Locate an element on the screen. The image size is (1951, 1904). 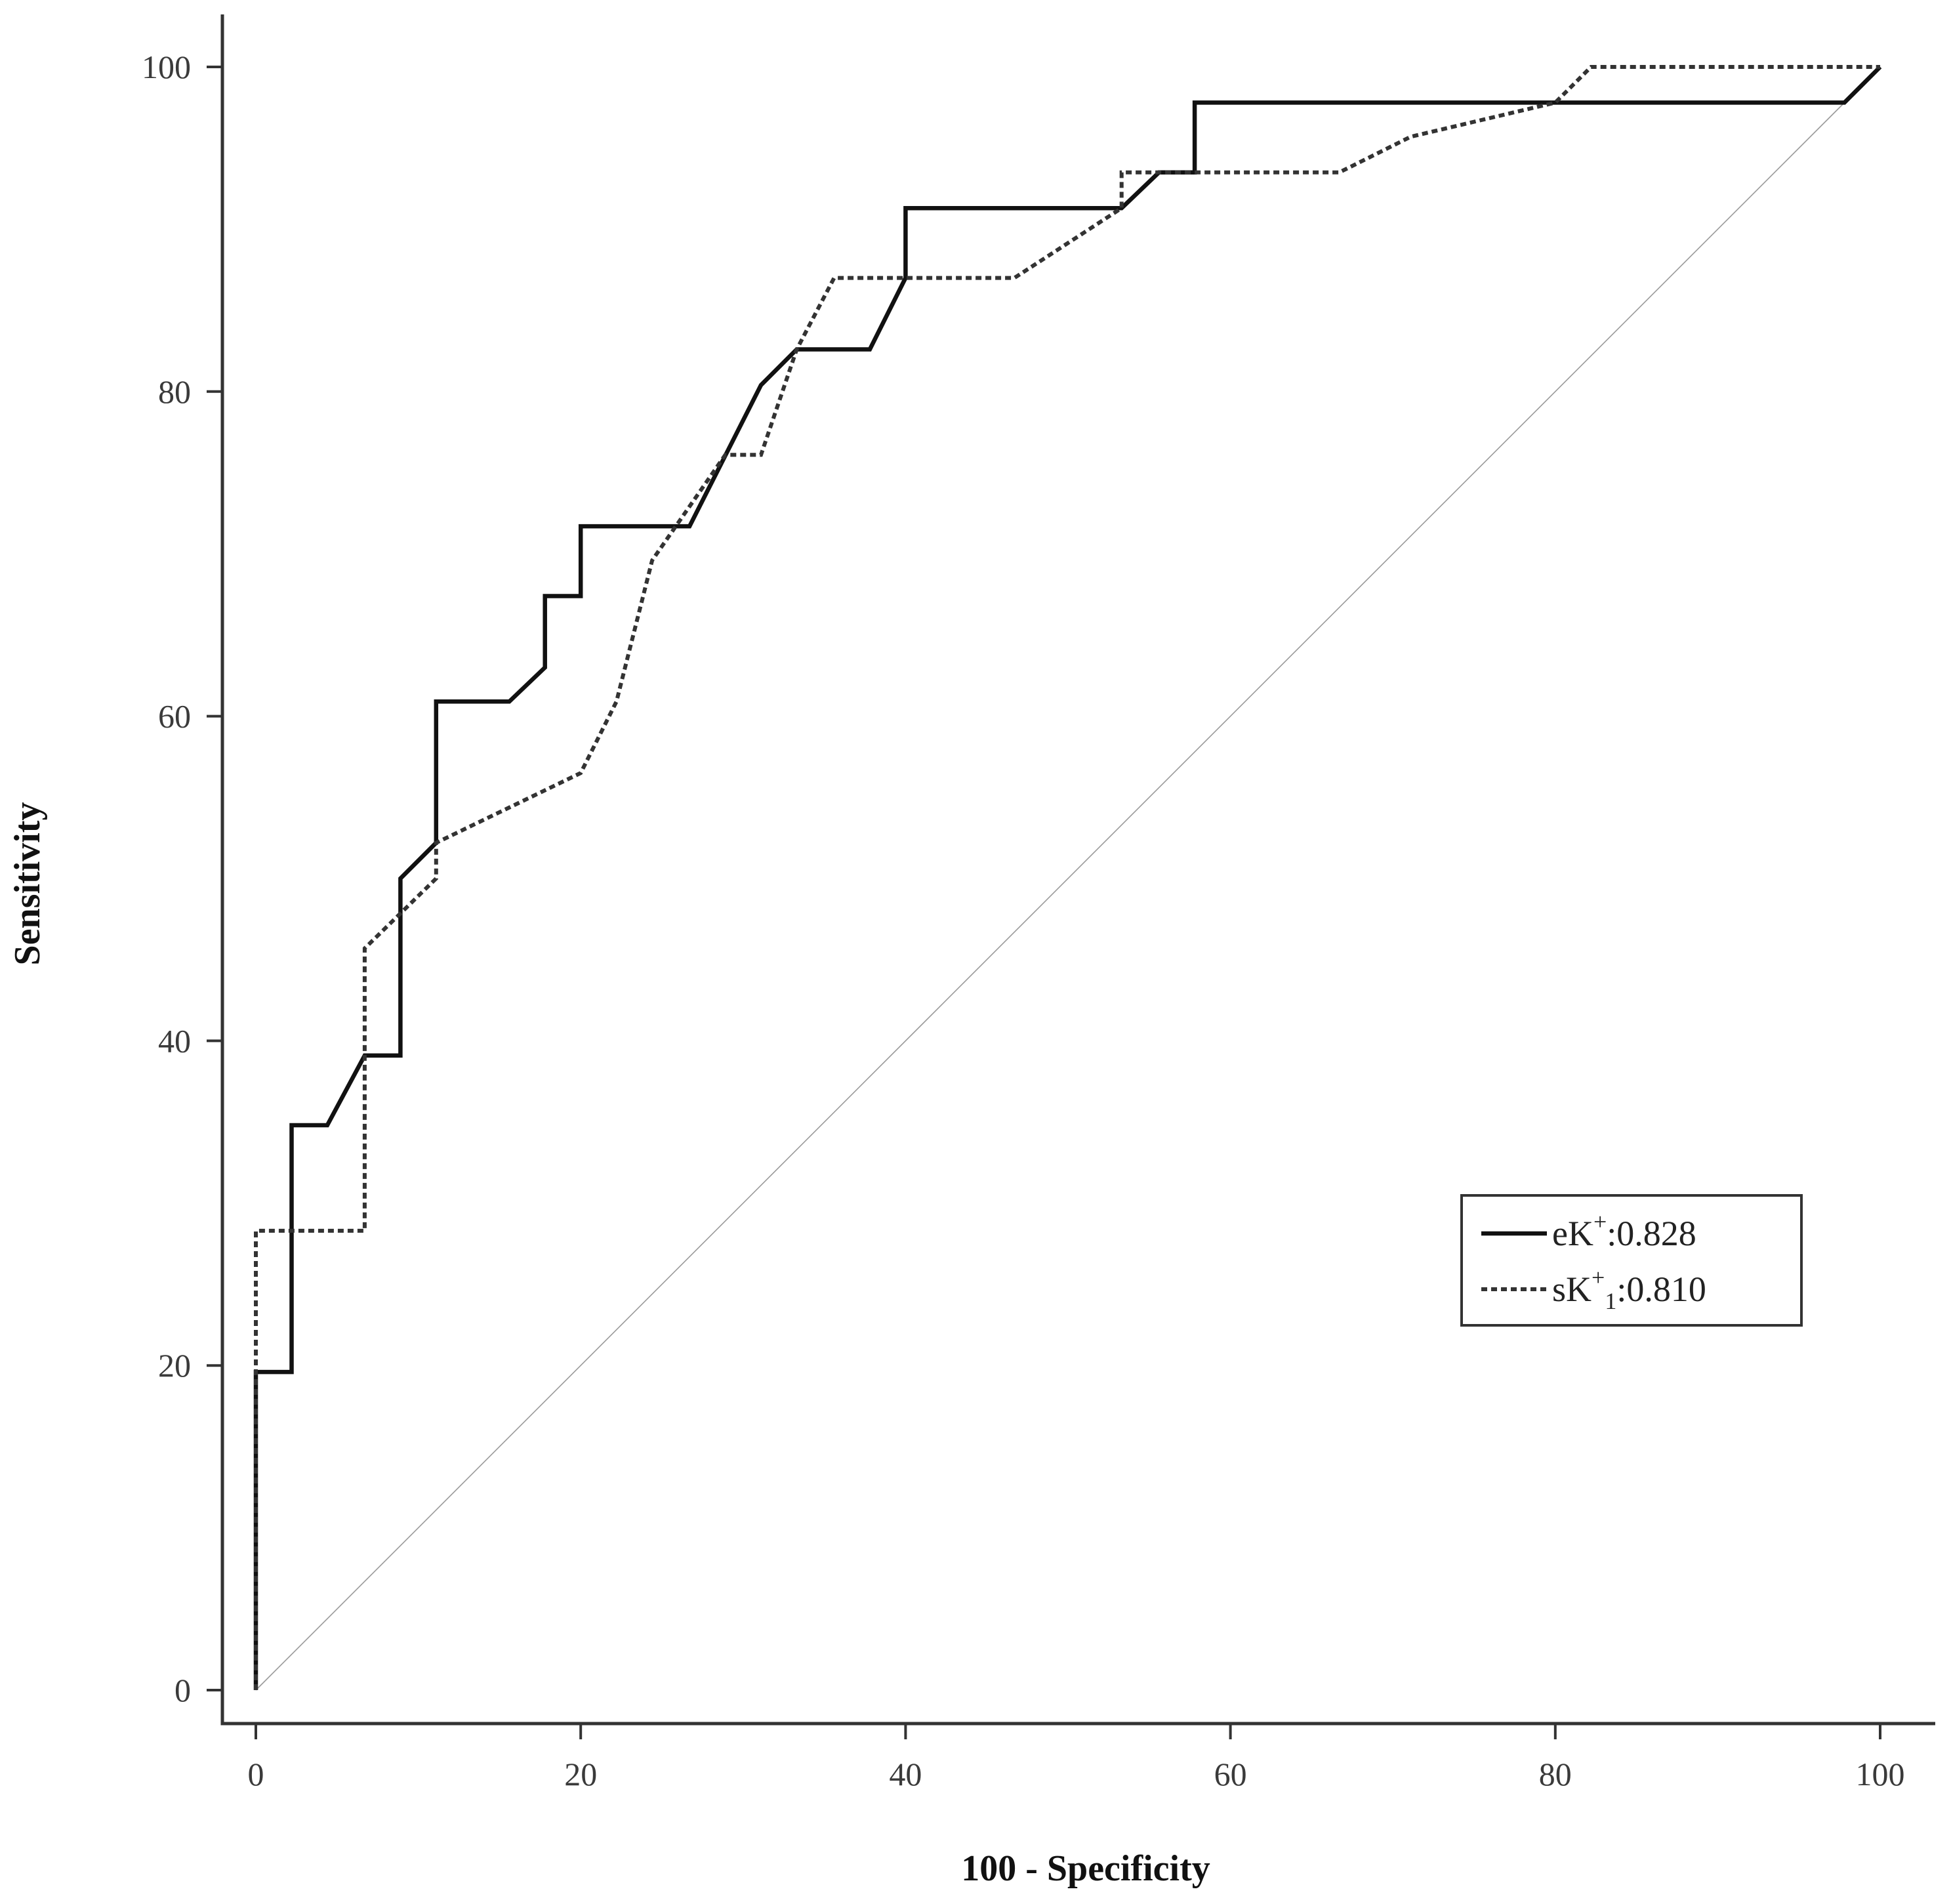
legend-subscript: 1 is located at coordinates (1610, 1301).